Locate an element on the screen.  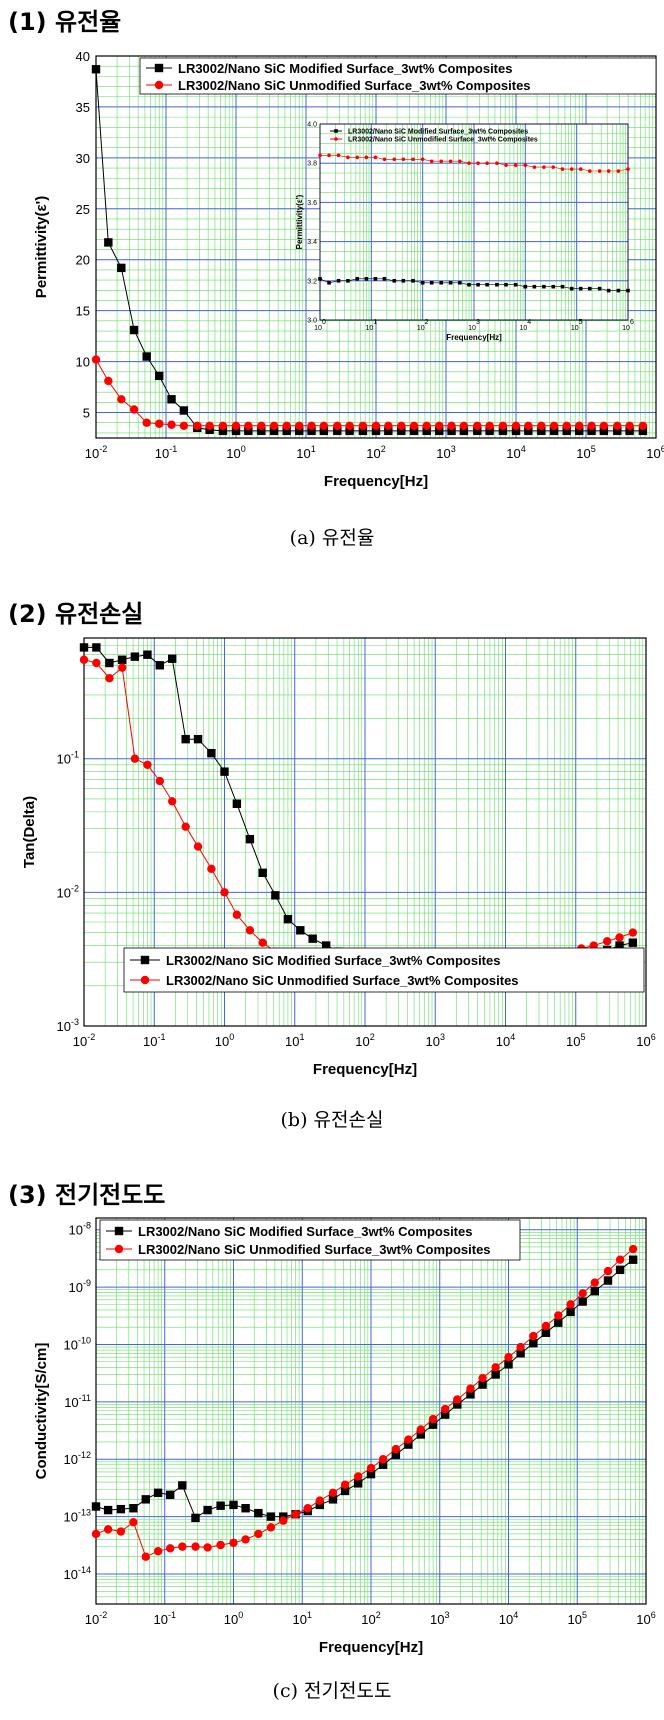
inset-x-tick-label: 10⁶ is located at coordinates (628, 325).